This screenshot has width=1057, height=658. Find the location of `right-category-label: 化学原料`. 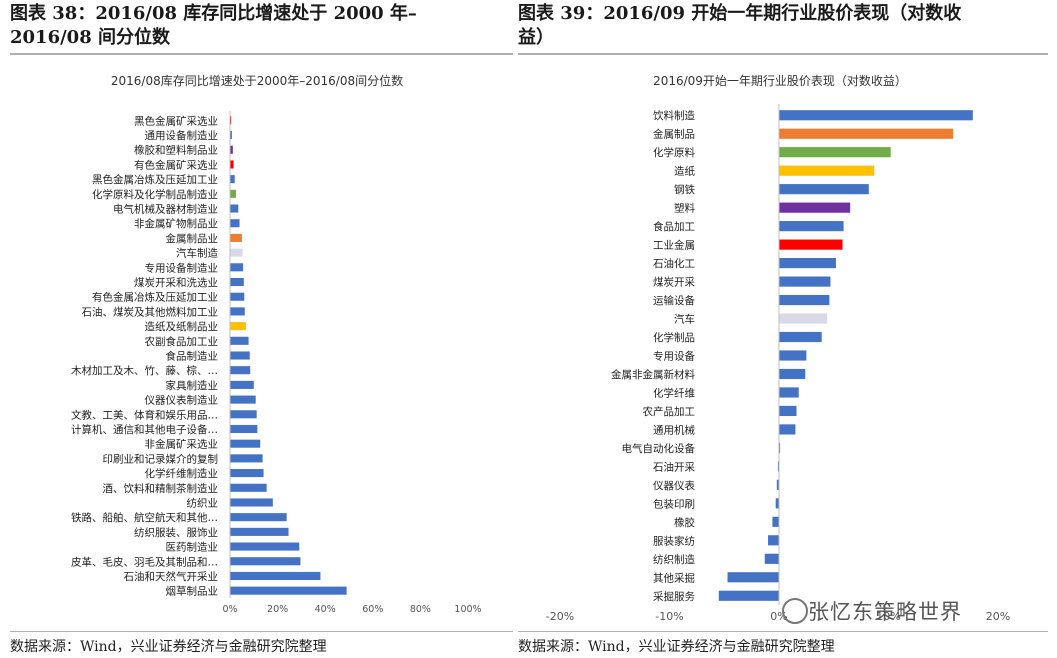

right-category-label: 化学原料 is located at coordinates (674, 152).